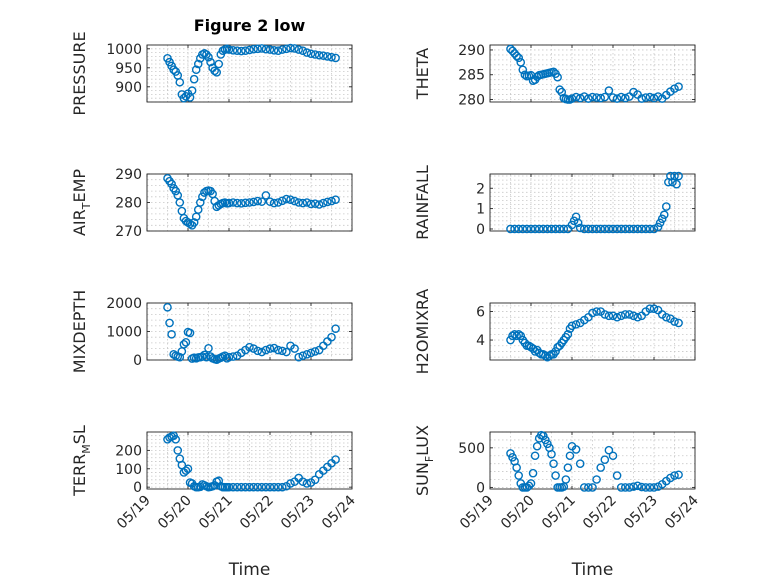  I want to click on y-axis-label: SUNFLUX, so click(424, 460).